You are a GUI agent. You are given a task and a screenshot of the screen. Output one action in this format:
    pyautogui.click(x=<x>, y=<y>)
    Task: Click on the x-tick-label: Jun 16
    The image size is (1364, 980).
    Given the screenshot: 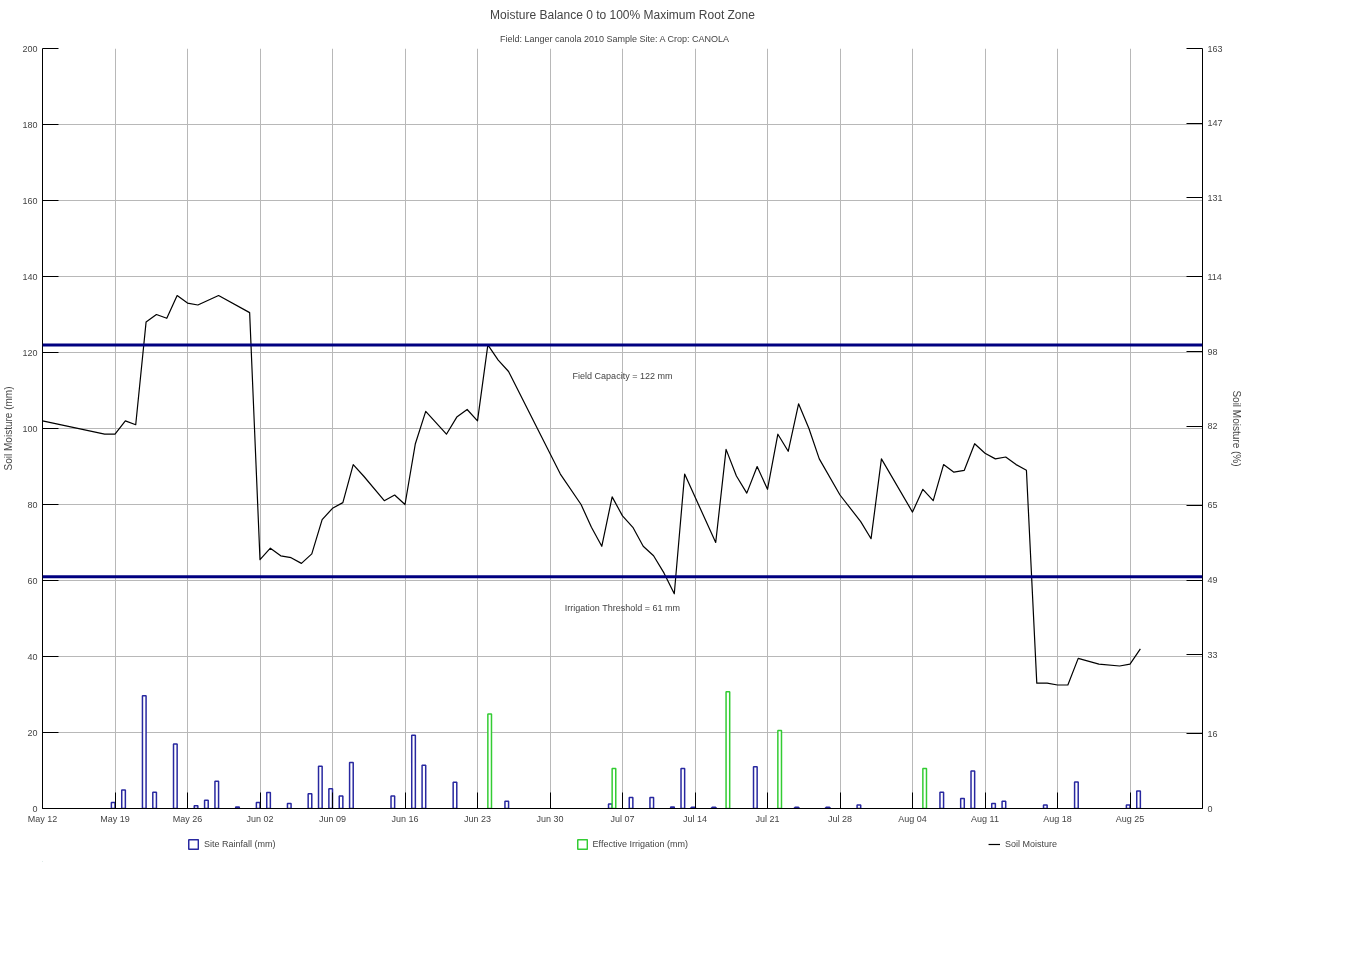 What is the action you would take?
    pyautogui.click(x=405, y=818)
    